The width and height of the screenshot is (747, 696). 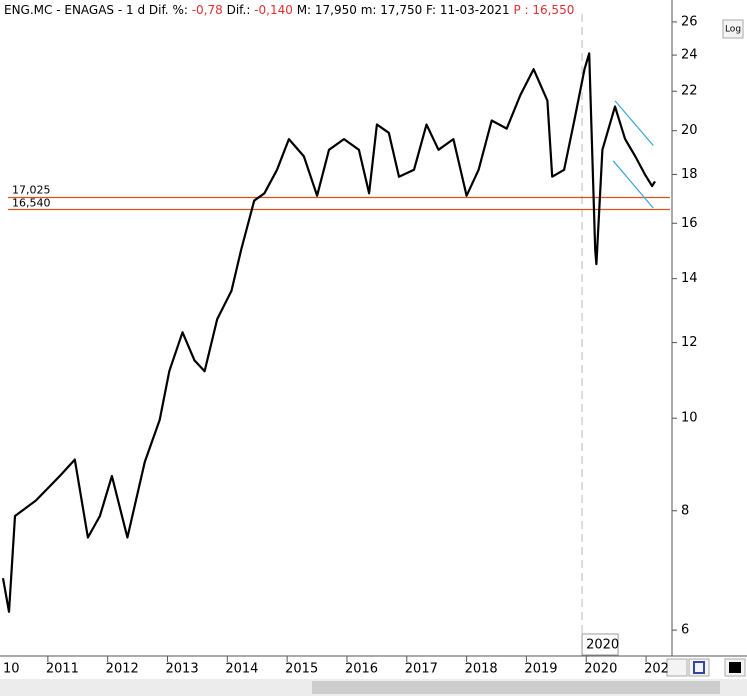 I want to click on date-marker-box, so click(x=600, y=644).